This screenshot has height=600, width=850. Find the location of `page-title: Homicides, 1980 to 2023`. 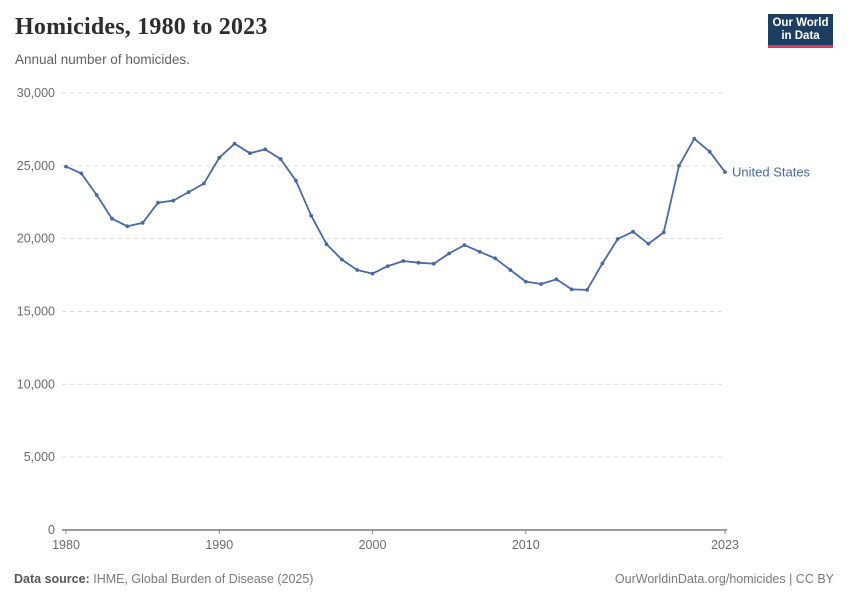

page-title: Homicides, 1980 to 2023 is located at coordinates (141, 27).